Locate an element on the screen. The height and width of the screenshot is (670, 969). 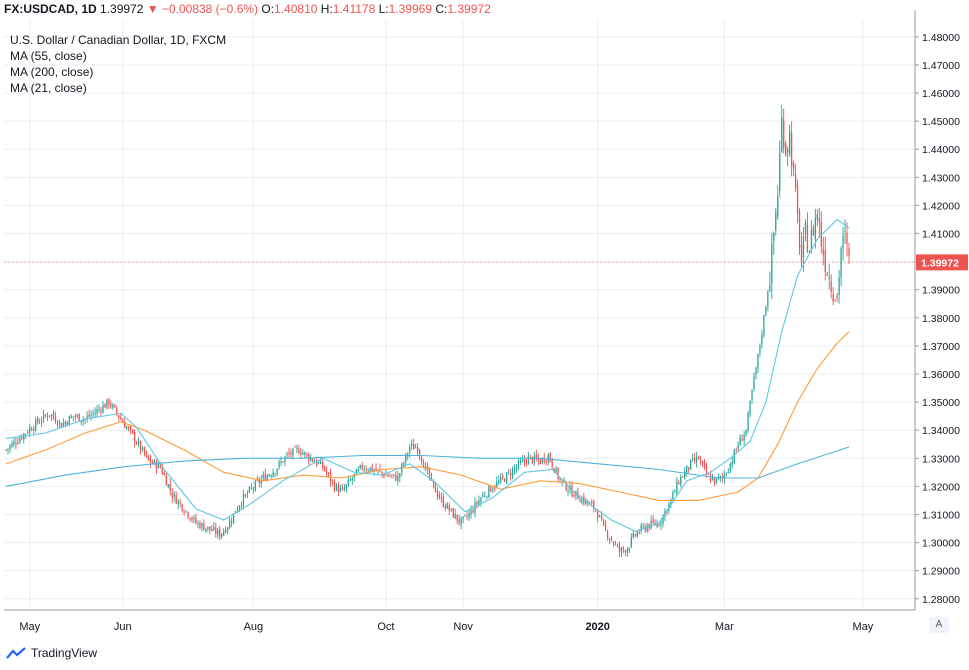
close-value: 1.39972 is located at coordinates (469, 9).